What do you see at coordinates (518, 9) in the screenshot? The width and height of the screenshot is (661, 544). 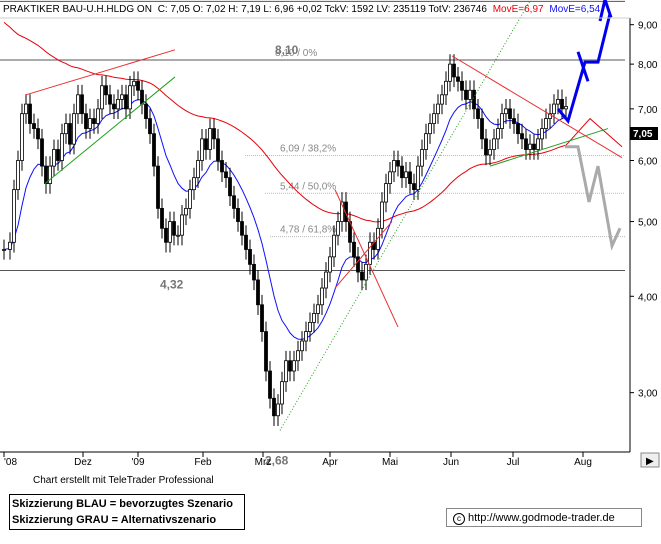 I see `ma1-label: MovE=6,97` at bounding box center [518, 9].